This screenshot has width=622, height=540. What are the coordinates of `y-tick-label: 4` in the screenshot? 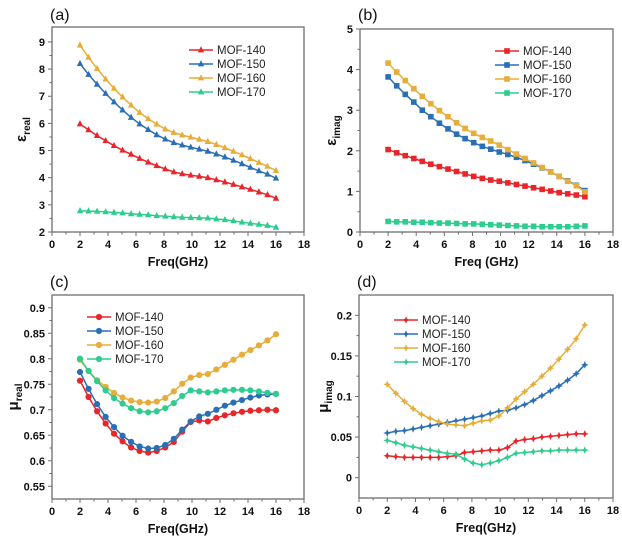 It's located at (350, 71).